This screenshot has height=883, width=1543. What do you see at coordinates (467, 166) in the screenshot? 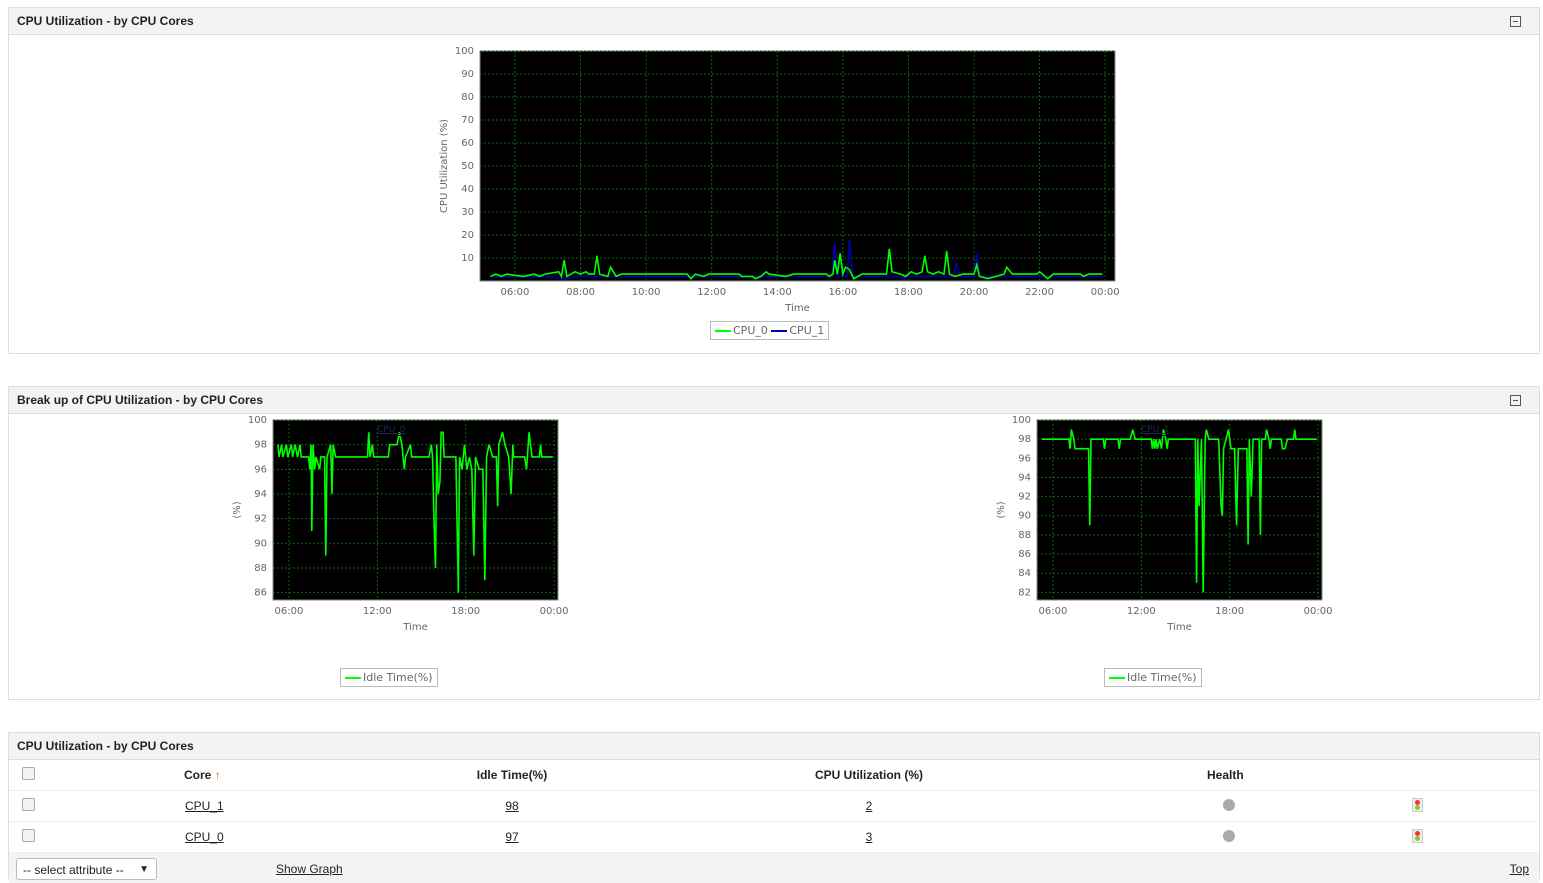
I see `y-tick-label: 50` at bounding box center [467, 166].